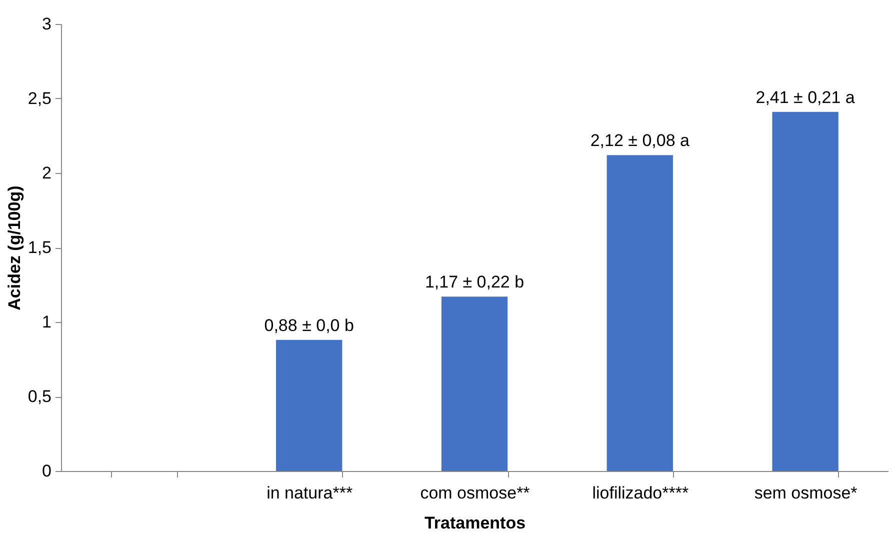  I want to click on y-tick-label: 3, so click(47, 24).